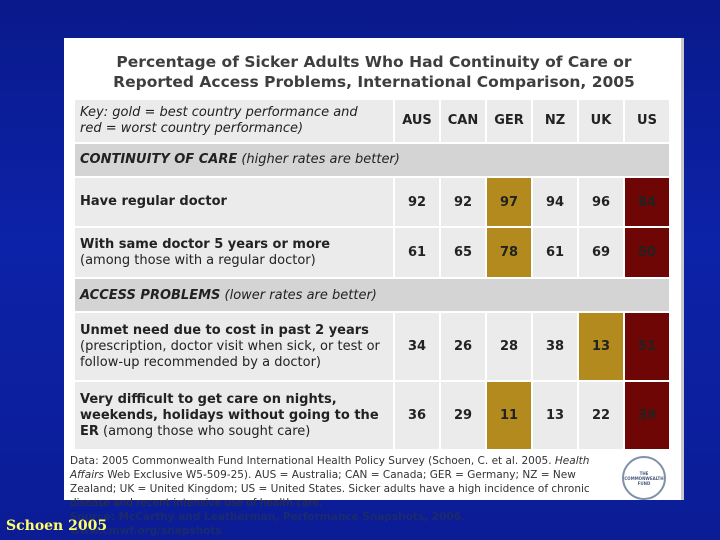 The height and width of the screenshot is (540, 720). What do you see at coordinates (644, 478) in the screenshot?
I see `commonwealth-fund-logo: THE COMMONWEALTH FUND` at bounding box center [644, 478].